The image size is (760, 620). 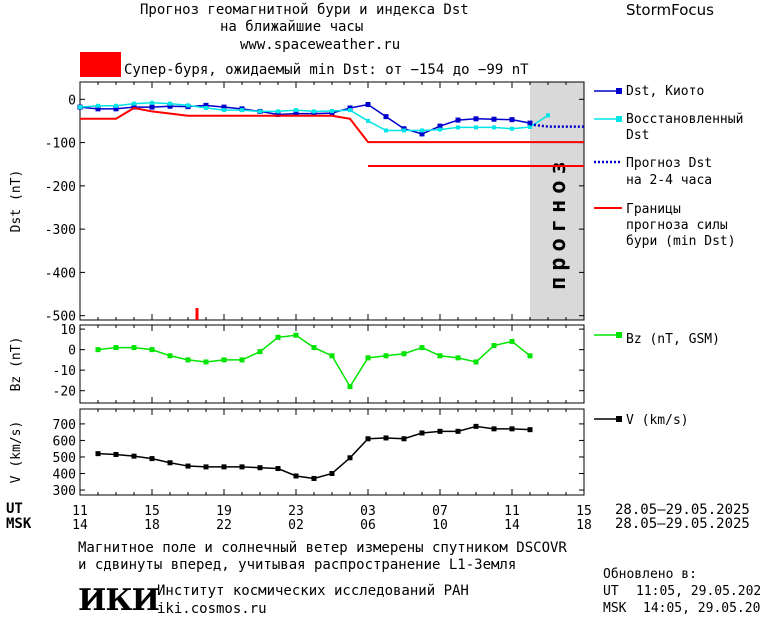 What do you see at coordinates (64, 491) in the screenshot?
I see `y-tick-label: 300` at bounding box center [64, 491].